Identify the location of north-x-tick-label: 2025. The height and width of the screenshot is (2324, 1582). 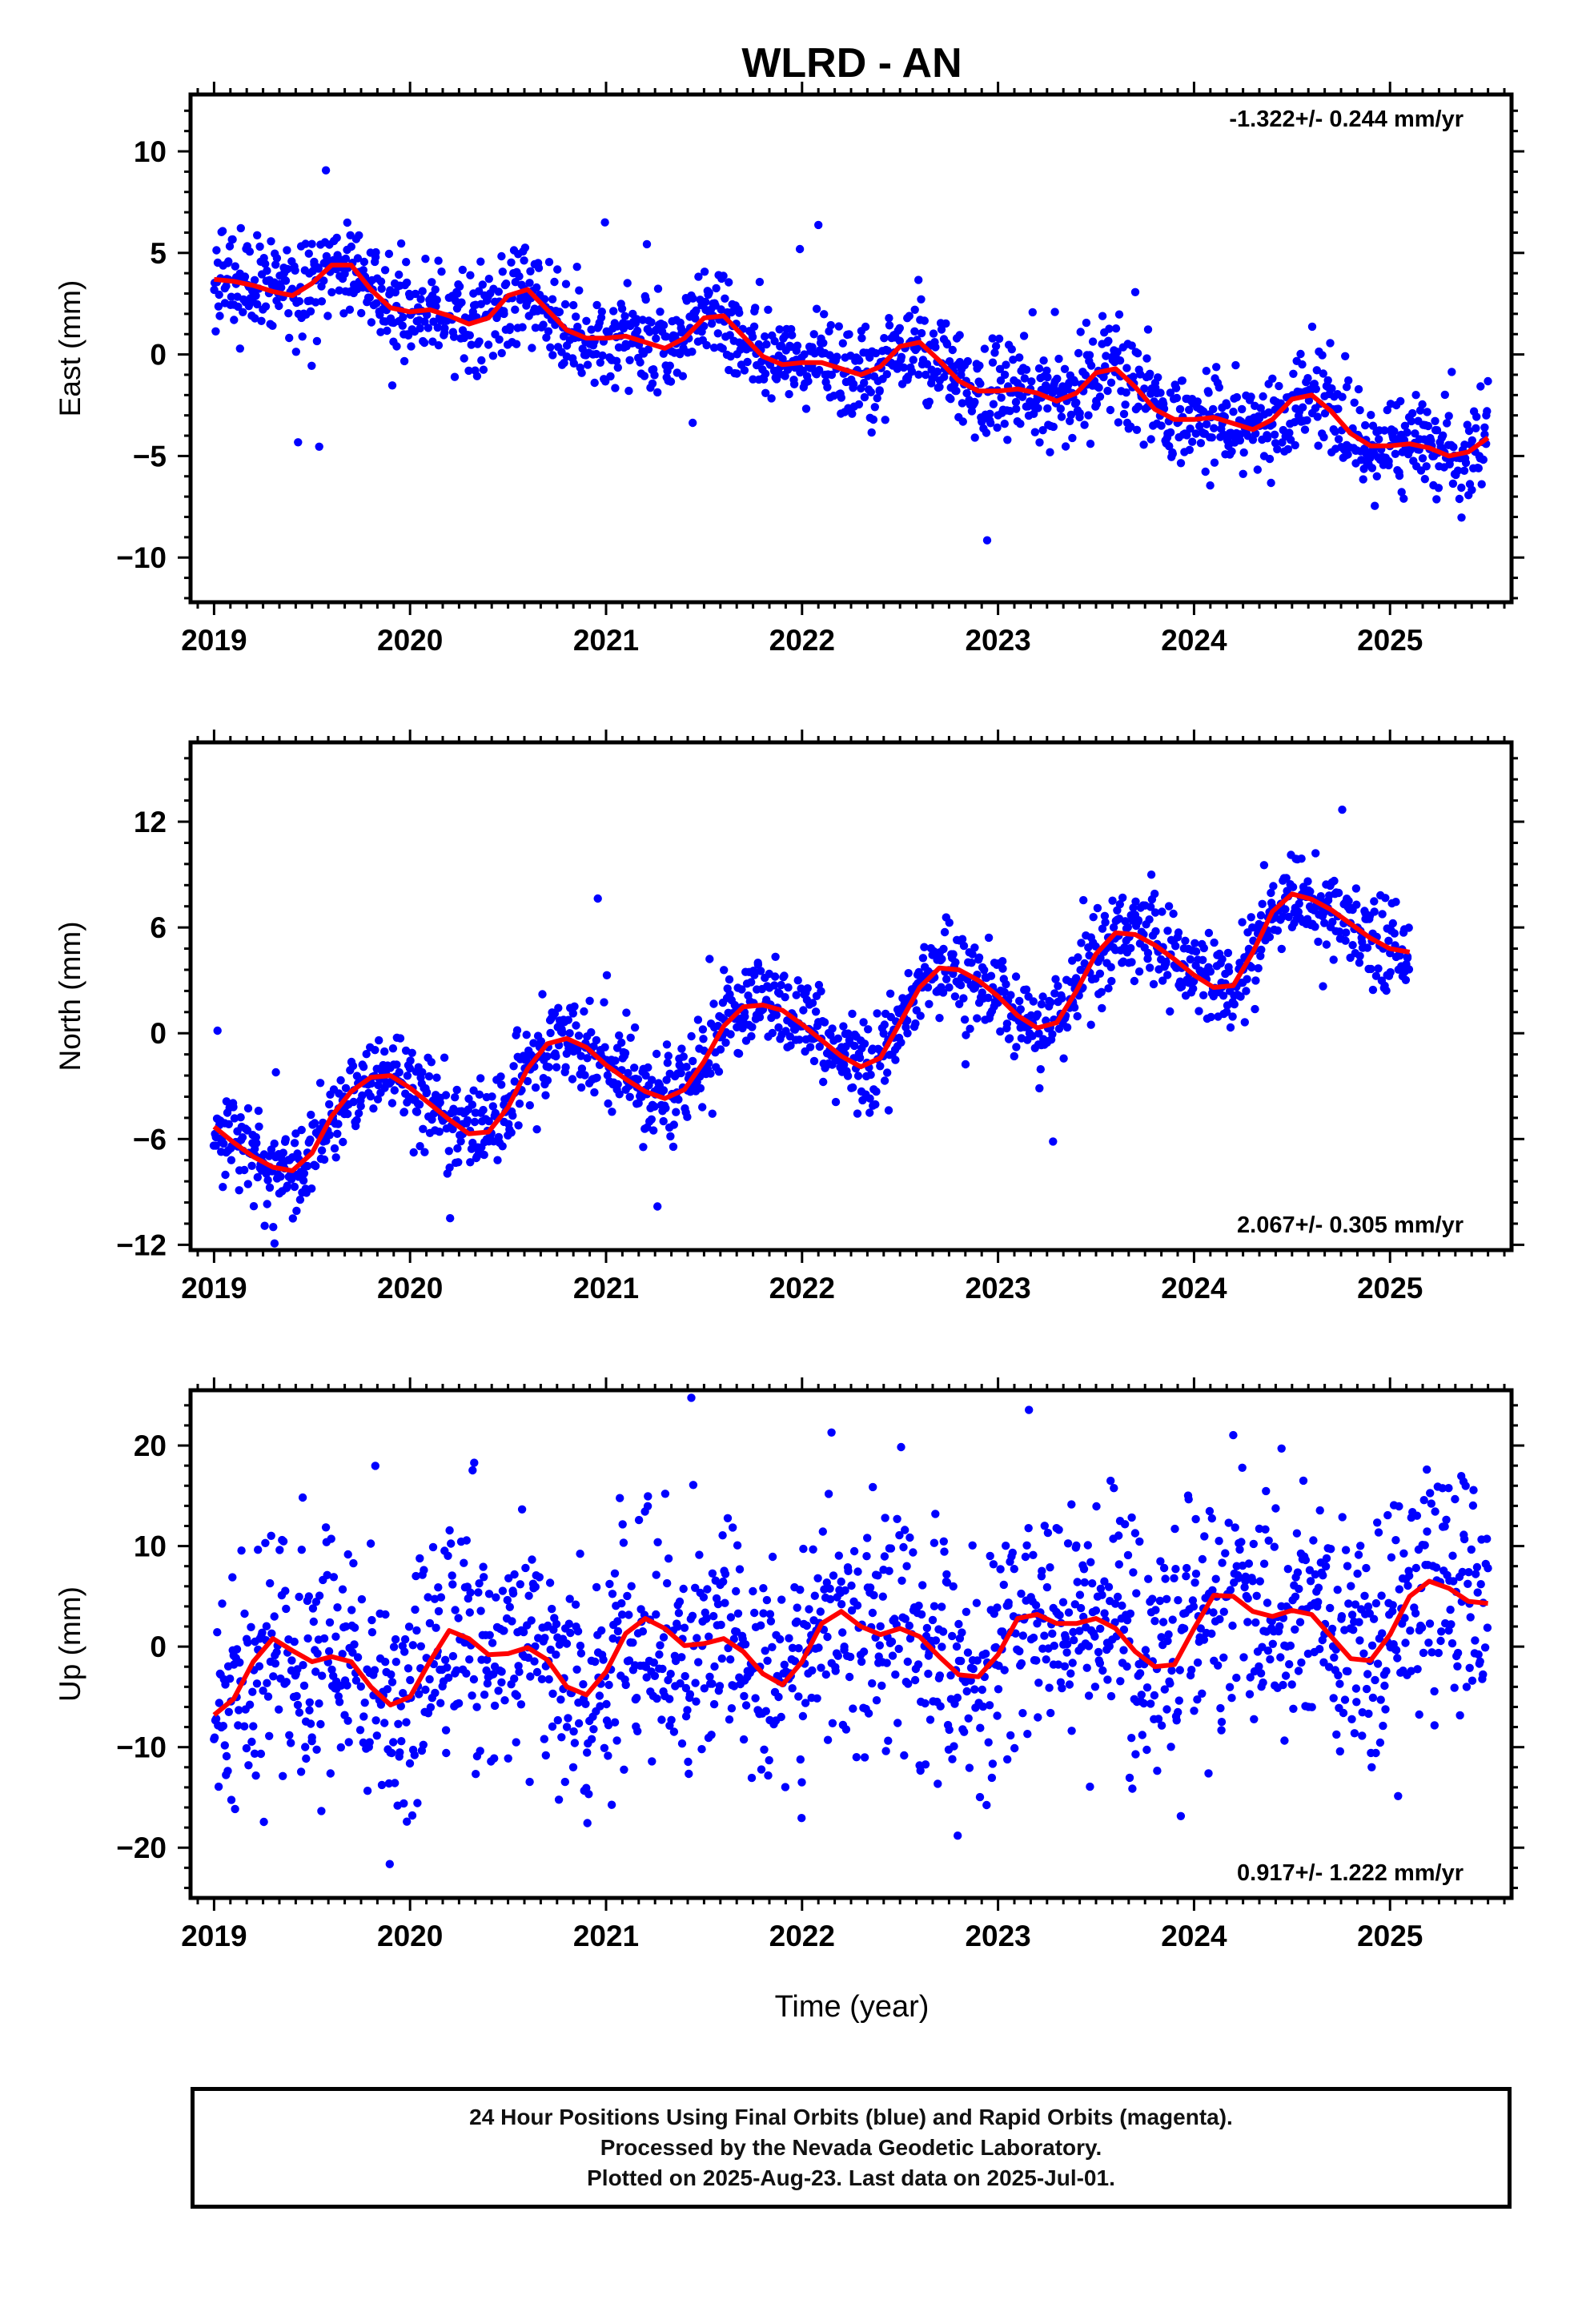
(1390, 1288).